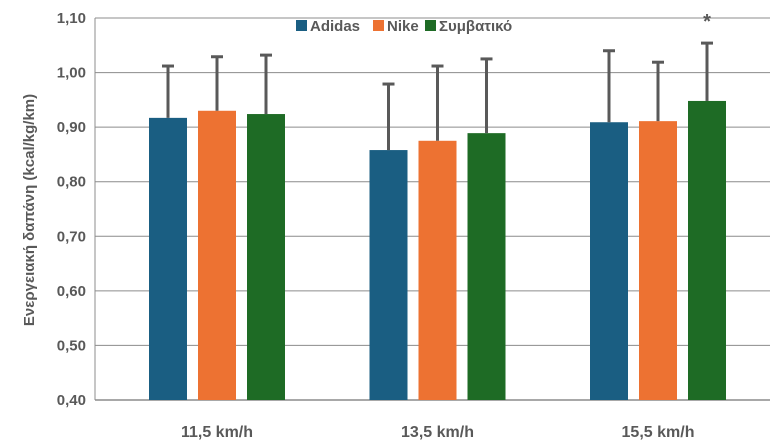  What do you see at coordinates (71, 18) in the screenshot?
I see `y-tick-label: 1,10` at bounding box center [71, 18].